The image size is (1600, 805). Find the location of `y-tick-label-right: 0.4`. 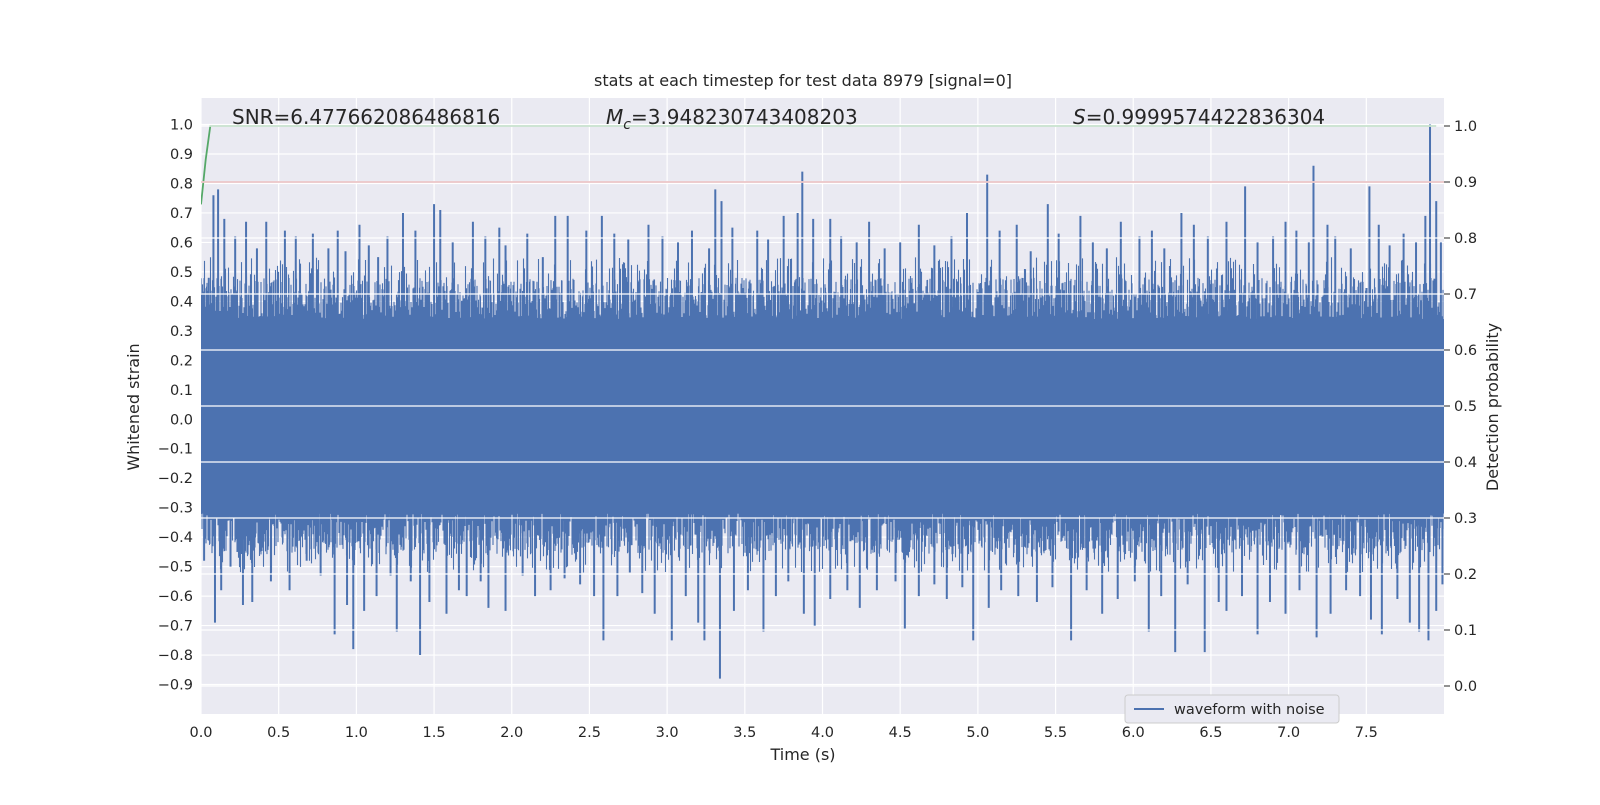

y-tick-label-right: 0.4 is located at coordinates (1465, 463).